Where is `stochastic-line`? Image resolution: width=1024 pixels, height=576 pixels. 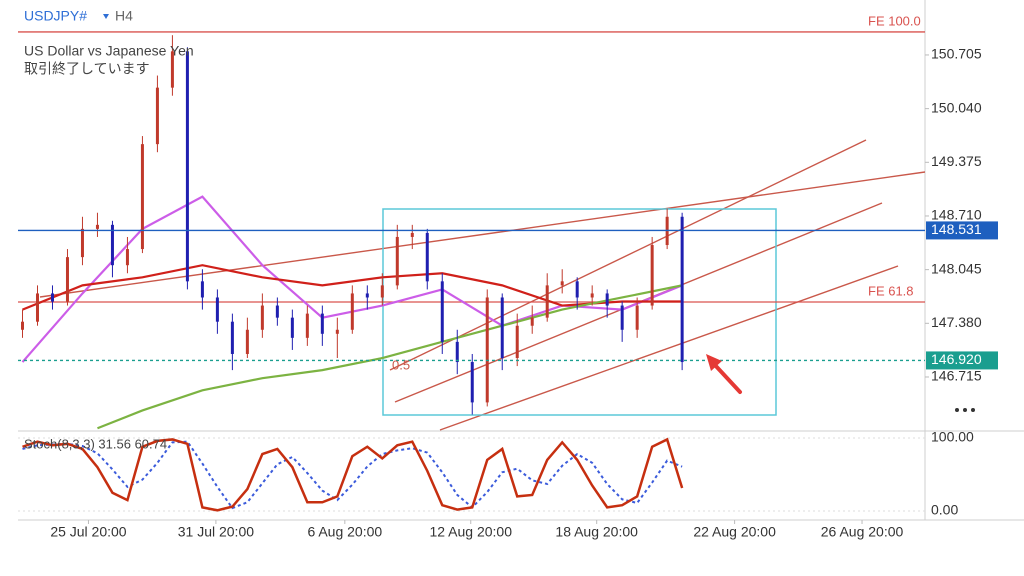
stochastic-line is located at coordinates (353, 474).